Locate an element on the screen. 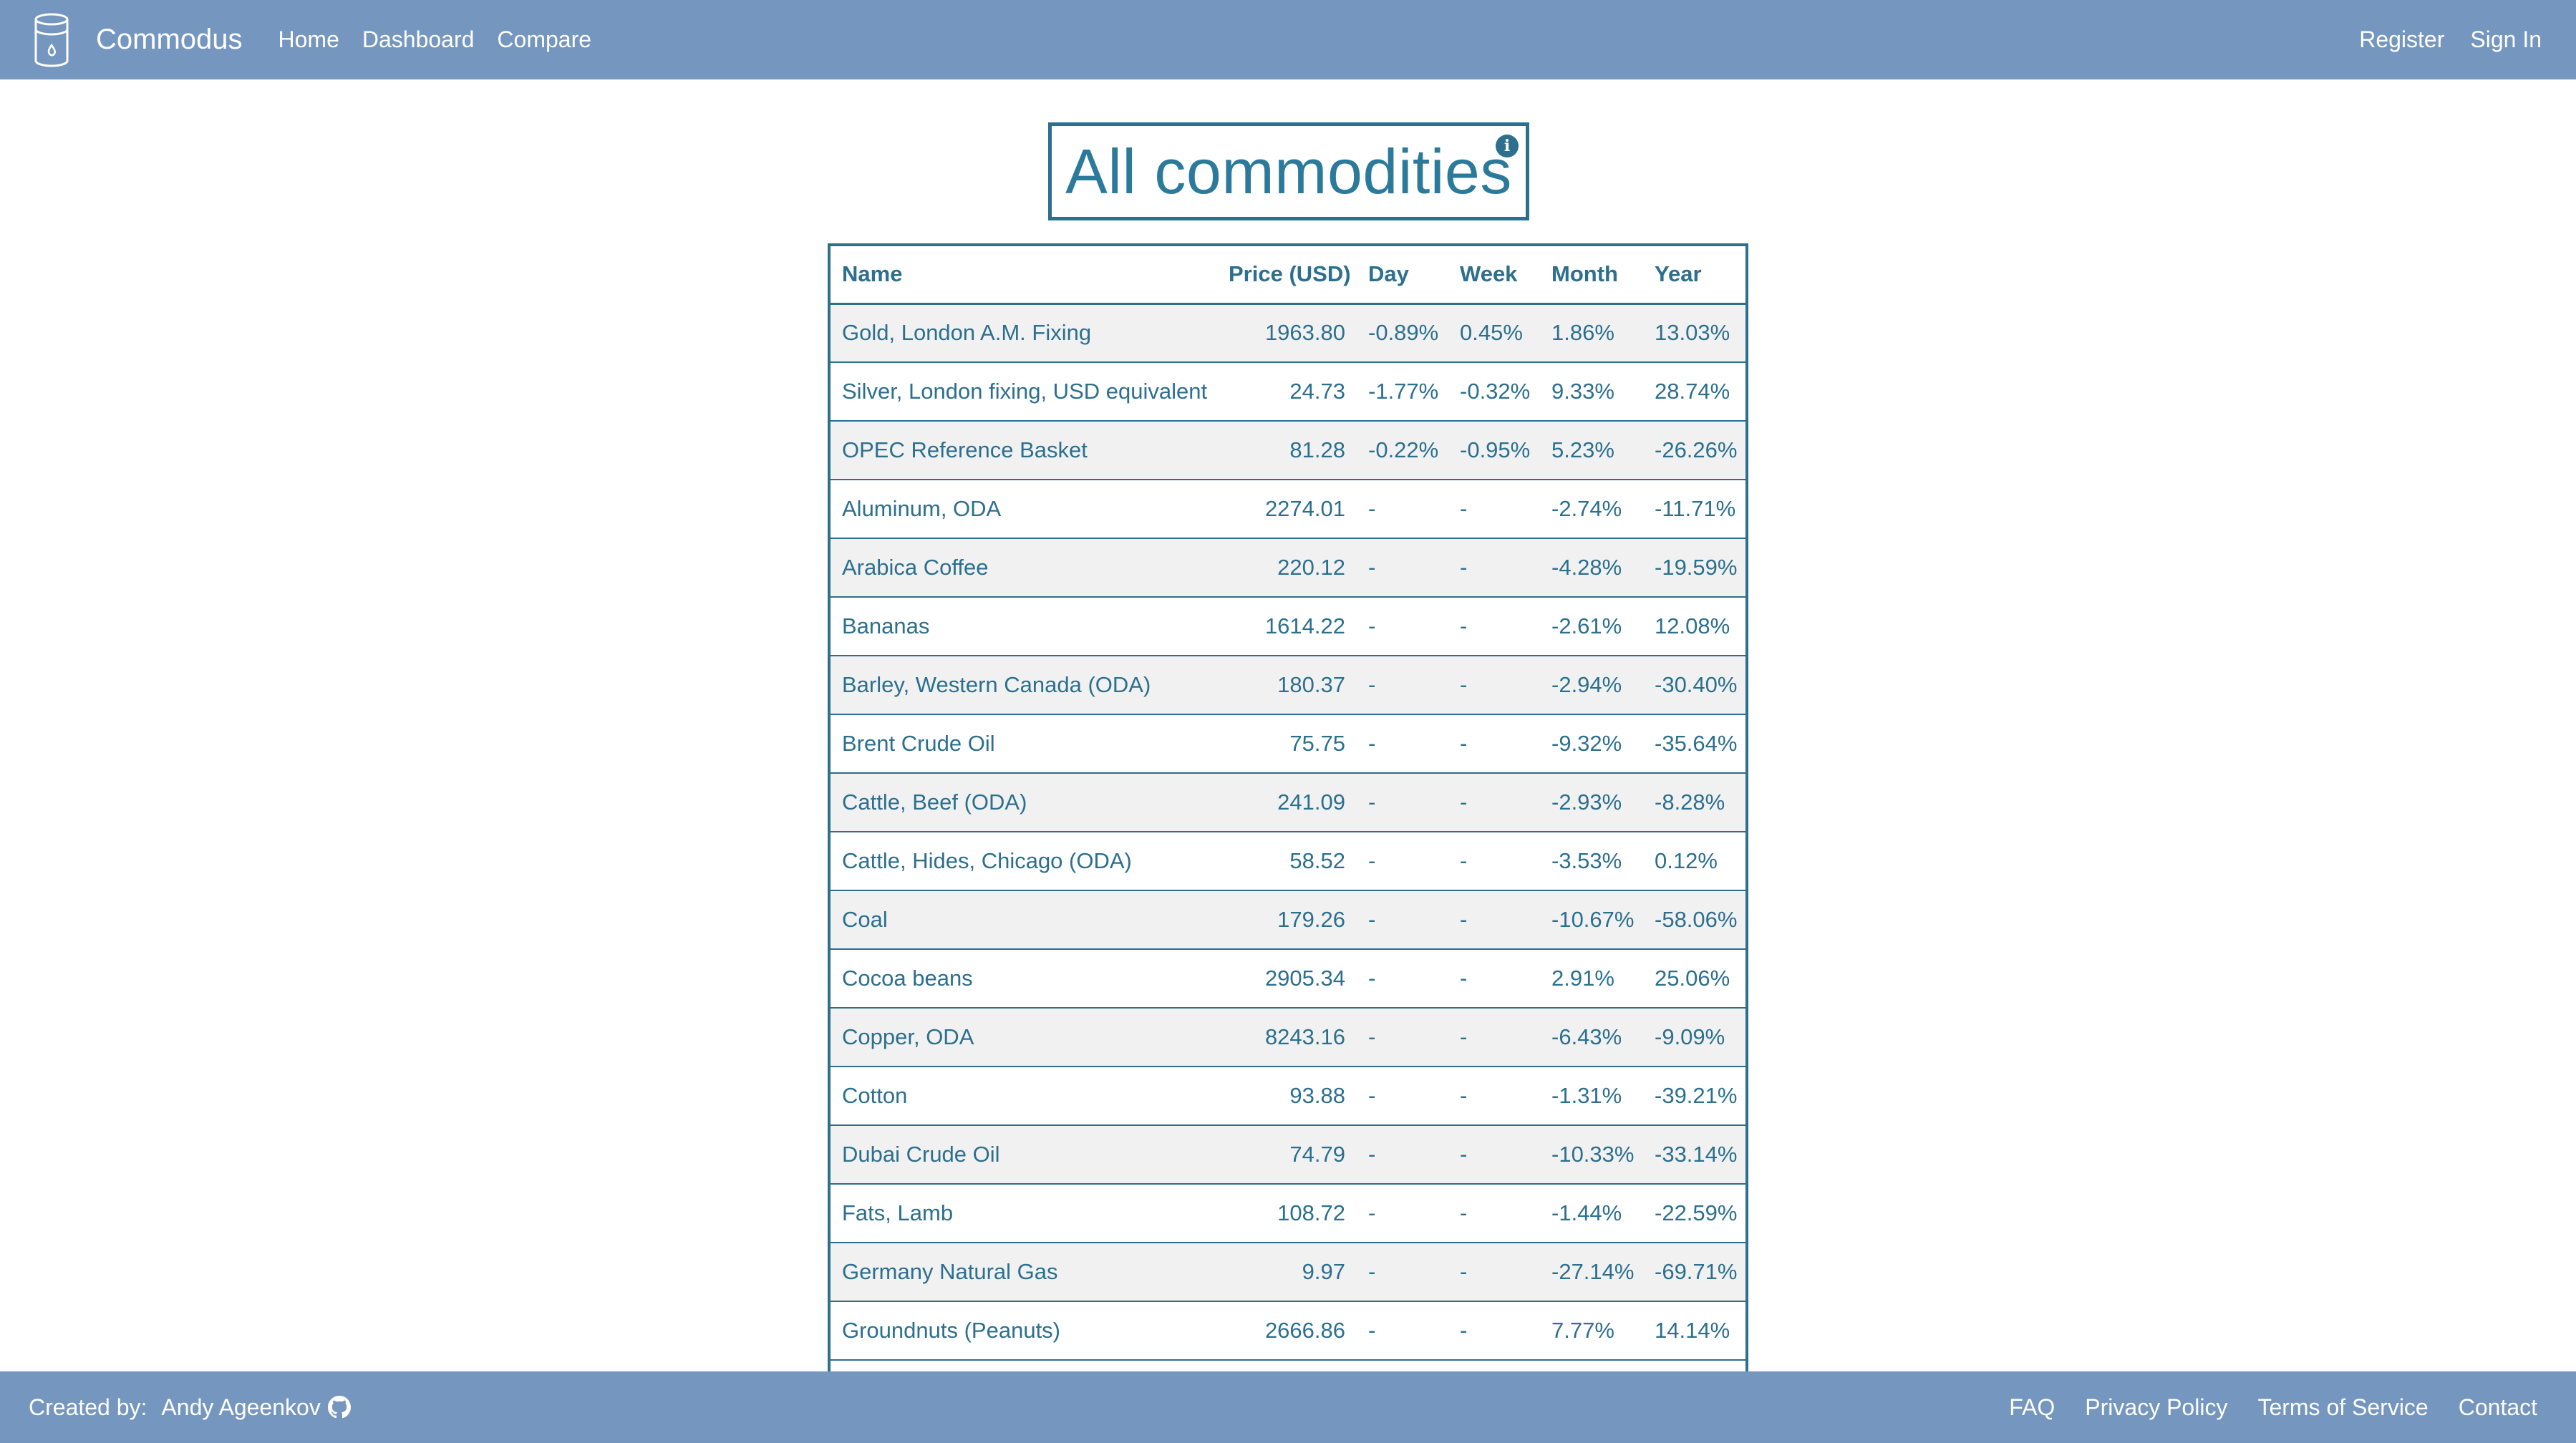  cell-price: 8243.16 is located at coordinates (1287, 1037).